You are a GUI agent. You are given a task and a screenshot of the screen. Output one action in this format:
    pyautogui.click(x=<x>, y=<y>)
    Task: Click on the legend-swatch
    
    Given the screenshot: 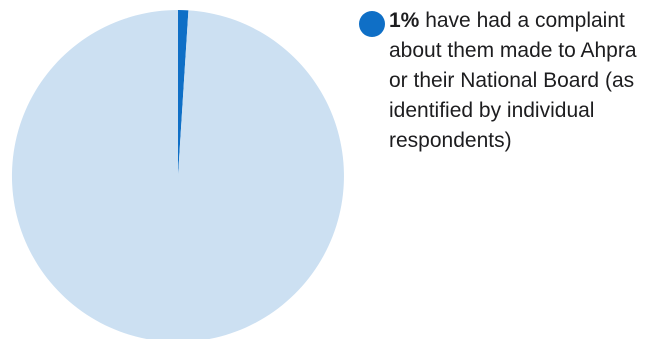 What is the action you would take?
    pyautogui.click(x=372, y=24)
    